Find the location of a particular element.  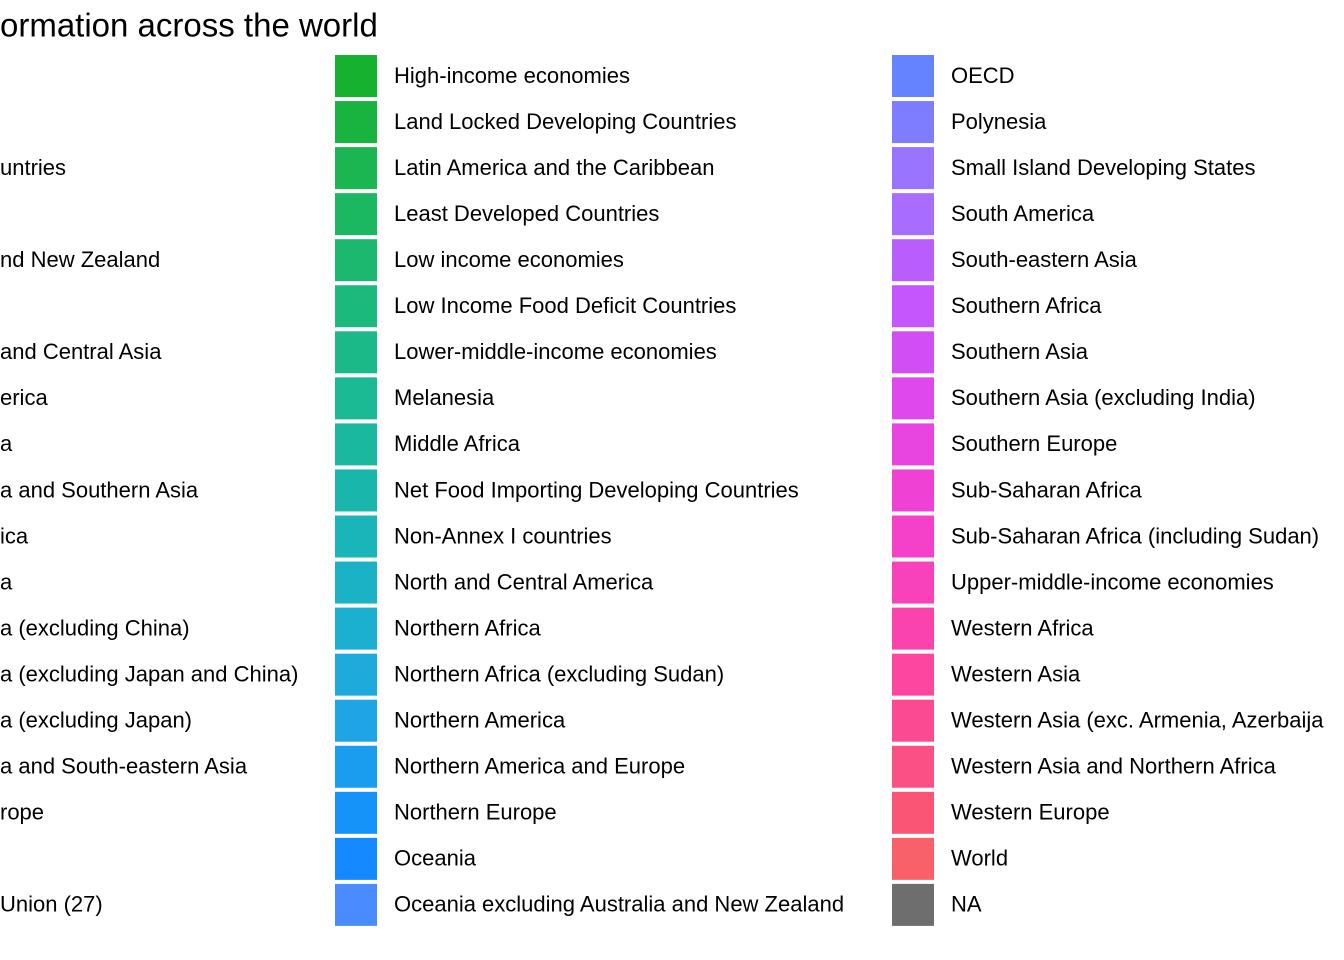

legend-label: South-eastern Asia is located at coordinates (1044, 259).